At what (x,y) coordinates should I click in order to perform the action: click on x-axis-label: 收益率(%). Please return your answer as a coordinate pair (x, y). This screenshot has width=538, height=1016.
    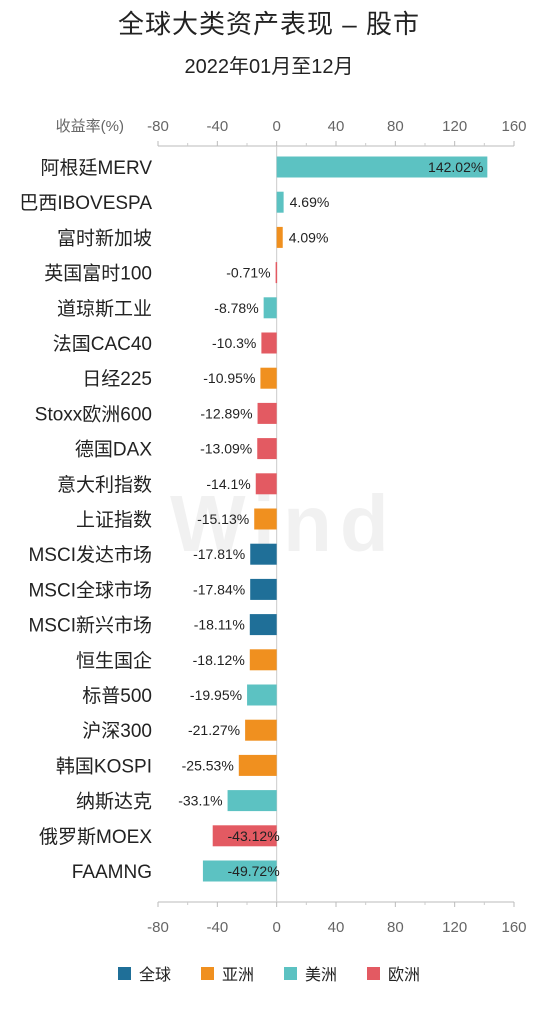
    Looking at the image, I should click on (90, 126).